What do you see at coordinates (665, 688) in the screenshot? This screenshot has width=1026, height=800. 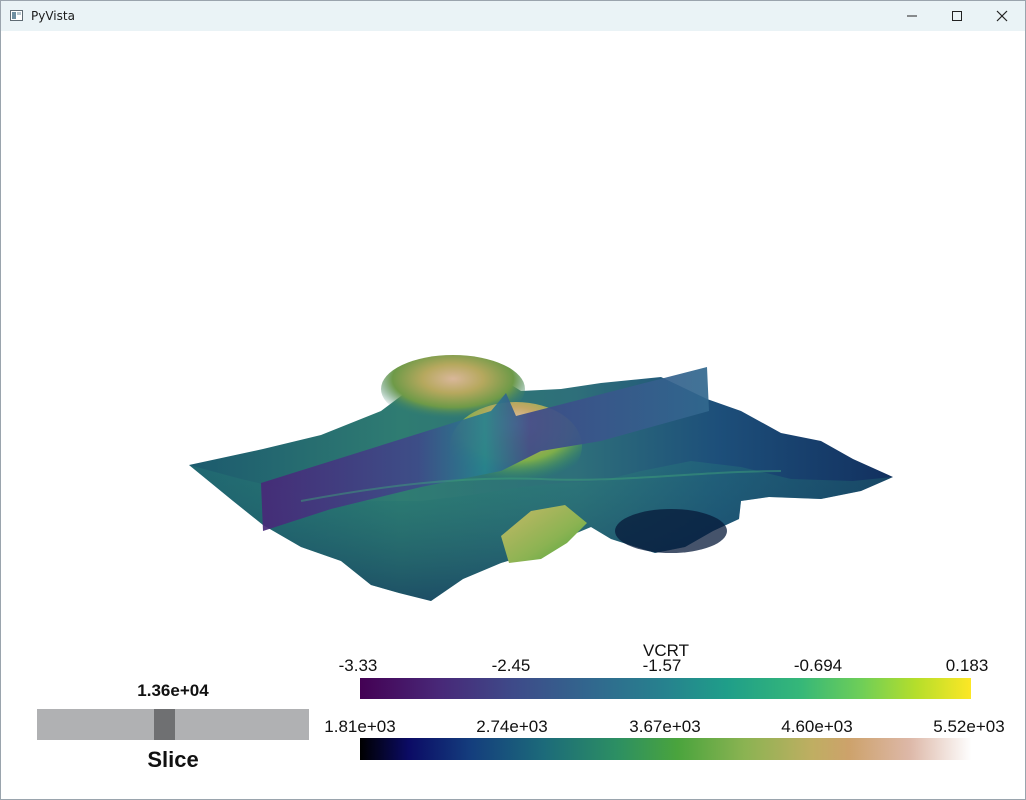 I see `colorbar-vcrt` at bounding box center [665, 688].